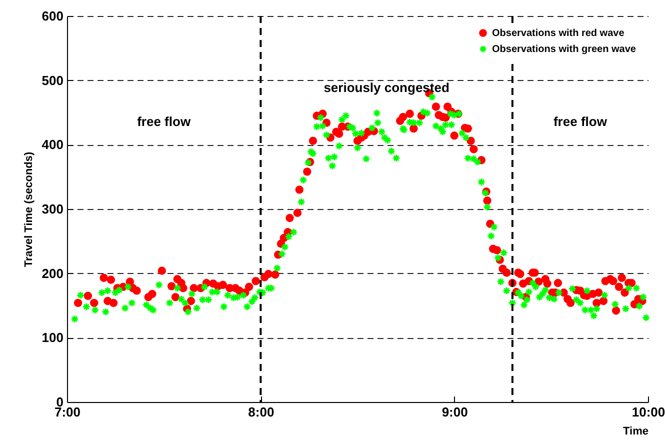  Describe the element at coordinates (558, 33) in the screenshot. I see `legend-label: Observations with red wave` at that location.